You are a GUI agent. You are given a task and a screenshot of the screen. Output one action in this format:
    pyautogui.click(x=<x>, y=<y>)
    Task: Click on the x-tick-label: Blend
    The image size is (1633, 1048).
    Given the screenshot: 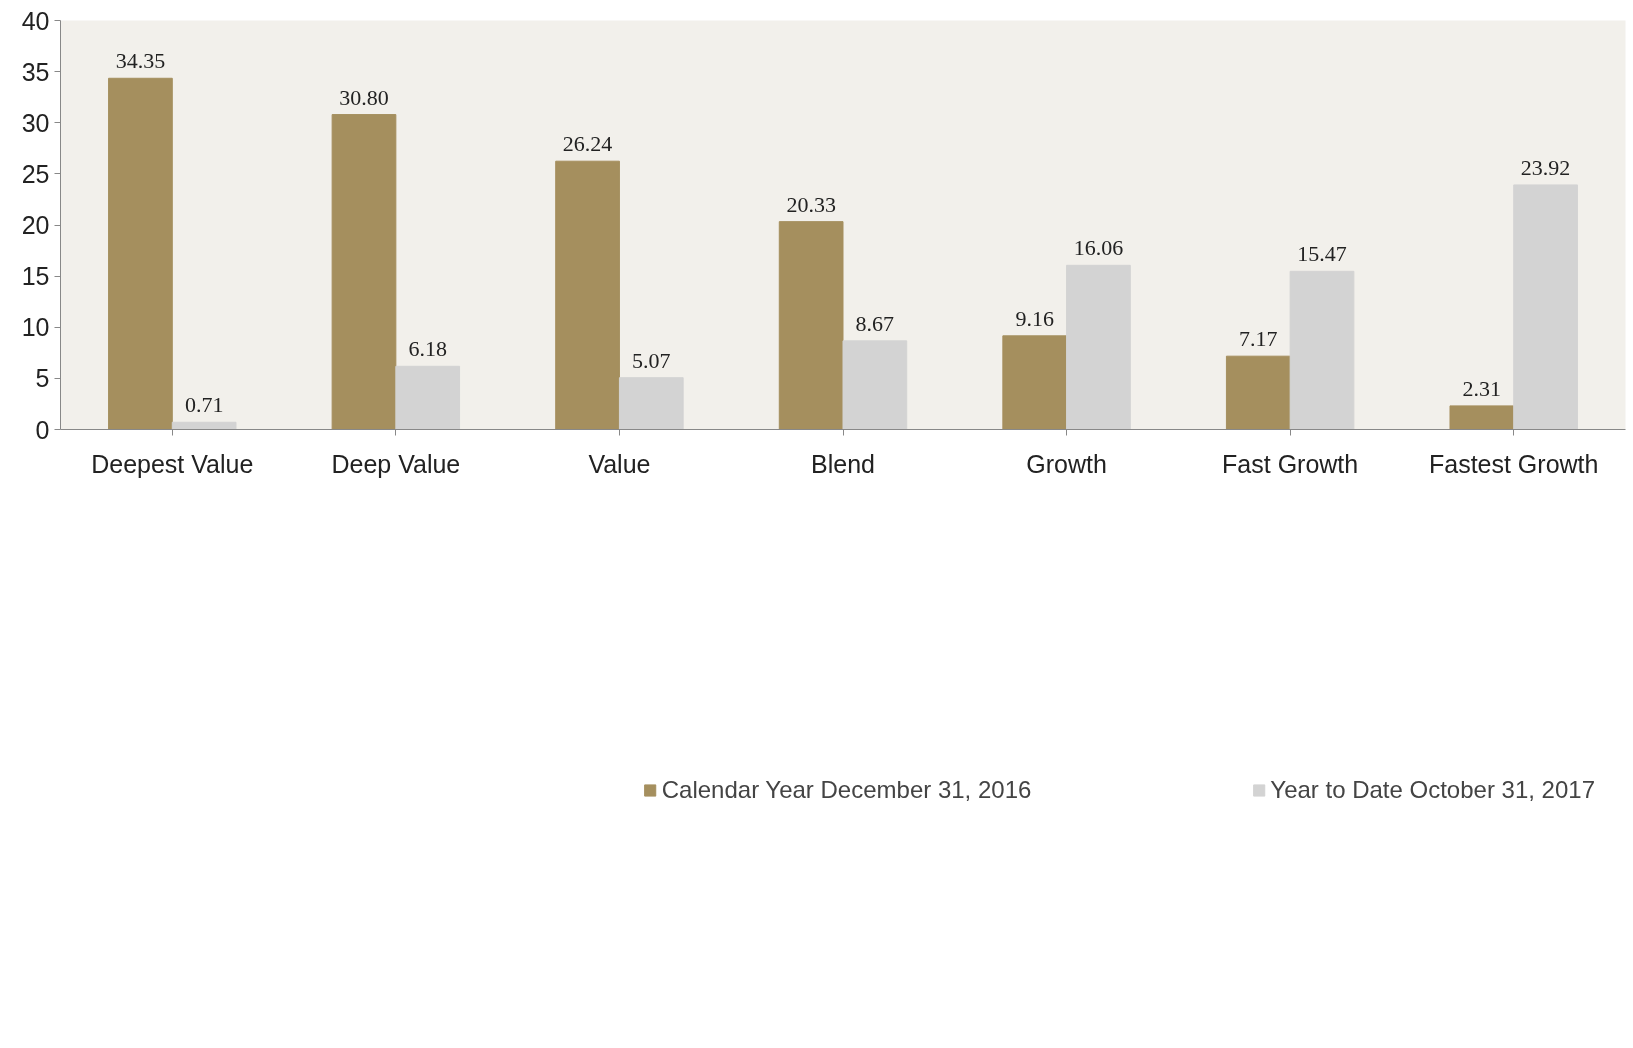 What is the action you would take?
    pyautogui.click(x=843, y=463)
    